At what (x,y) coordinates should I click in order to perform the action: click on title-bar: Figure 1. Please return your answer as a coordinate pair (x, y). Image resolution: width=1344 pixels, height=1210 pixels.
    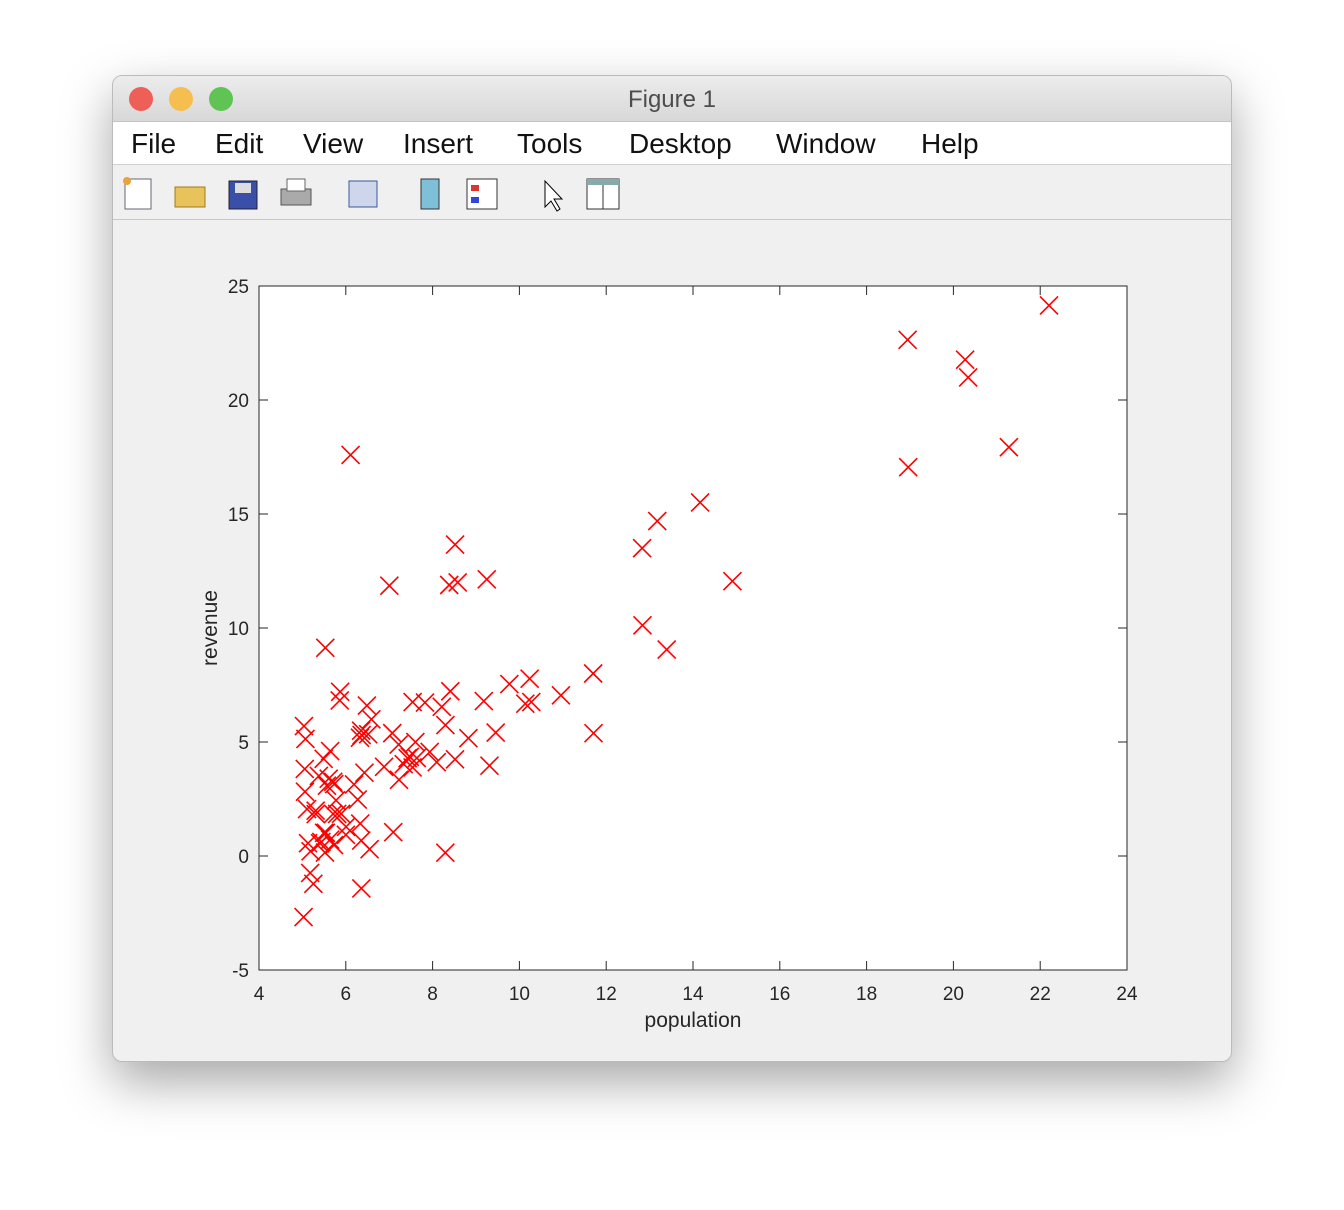
    Looking at the image, I should click on (672, 99).